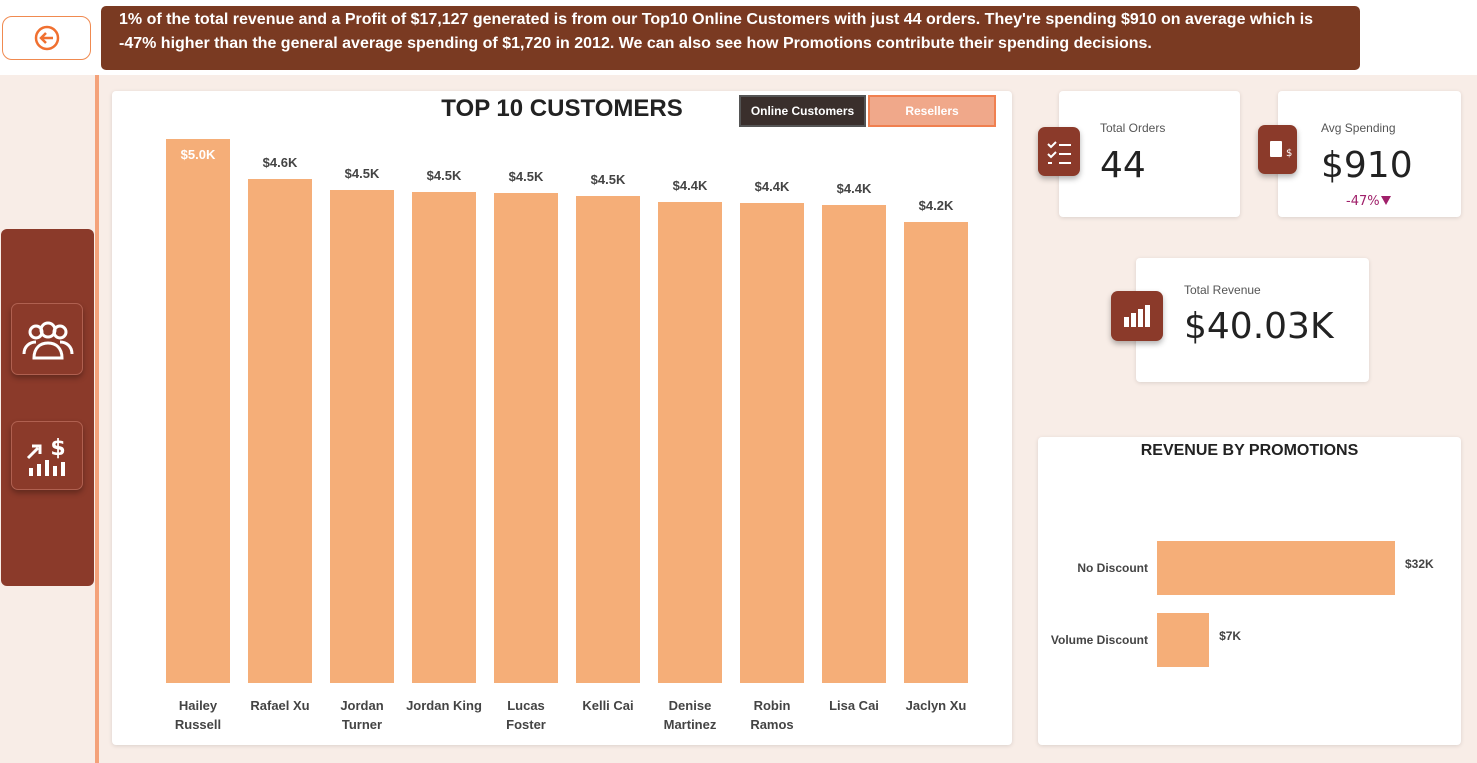 The image size is (1477, 763). Describe the element at coordinates (280, 163) in the screenshot. I see `data-label: $4.6K` at that location.